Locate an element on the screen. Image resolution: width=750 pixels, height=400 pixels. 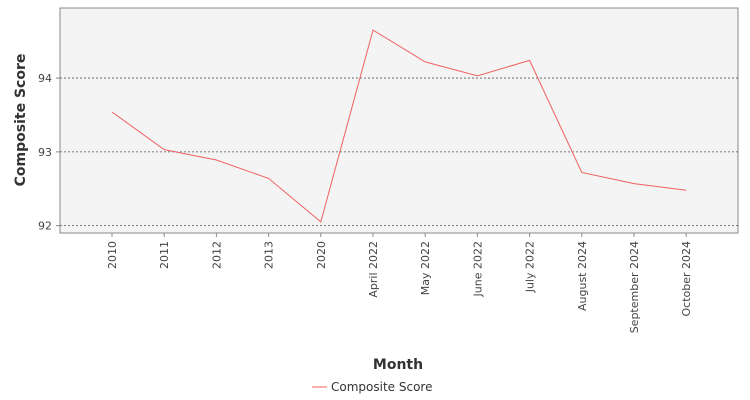
x-tick-label-3: 2013 is located at coordinates (269, 255).